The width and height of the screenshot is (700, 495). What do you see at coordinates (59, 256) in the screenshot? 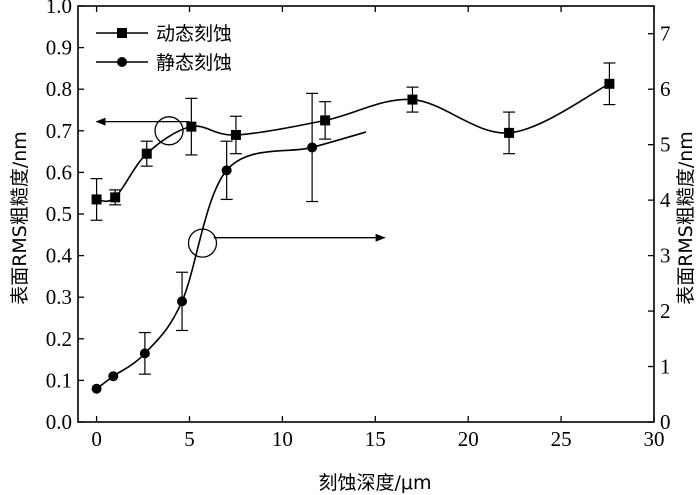
I see `y-left-tick-label: 0.4` at bounding box center [59, 256].